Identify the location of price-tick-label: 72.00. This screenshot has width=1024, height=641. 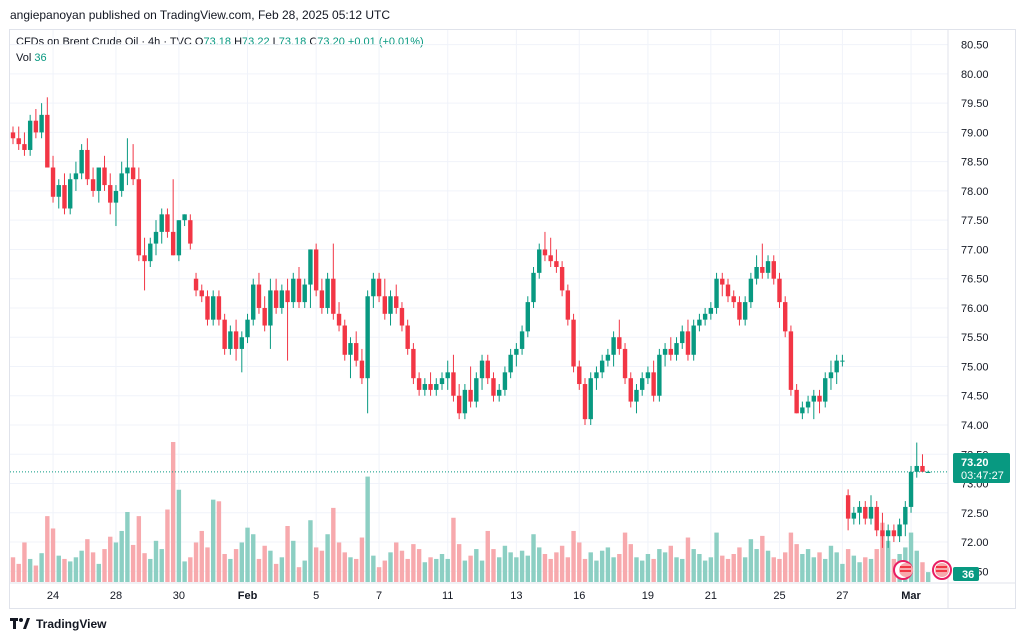
(975, 543).